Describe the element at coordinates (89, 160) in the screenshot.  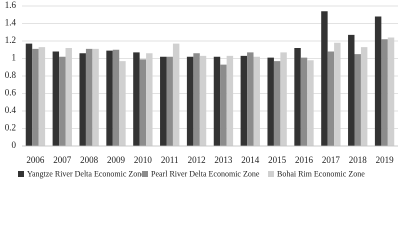
I see `x-tick-label: 2008` at that location.